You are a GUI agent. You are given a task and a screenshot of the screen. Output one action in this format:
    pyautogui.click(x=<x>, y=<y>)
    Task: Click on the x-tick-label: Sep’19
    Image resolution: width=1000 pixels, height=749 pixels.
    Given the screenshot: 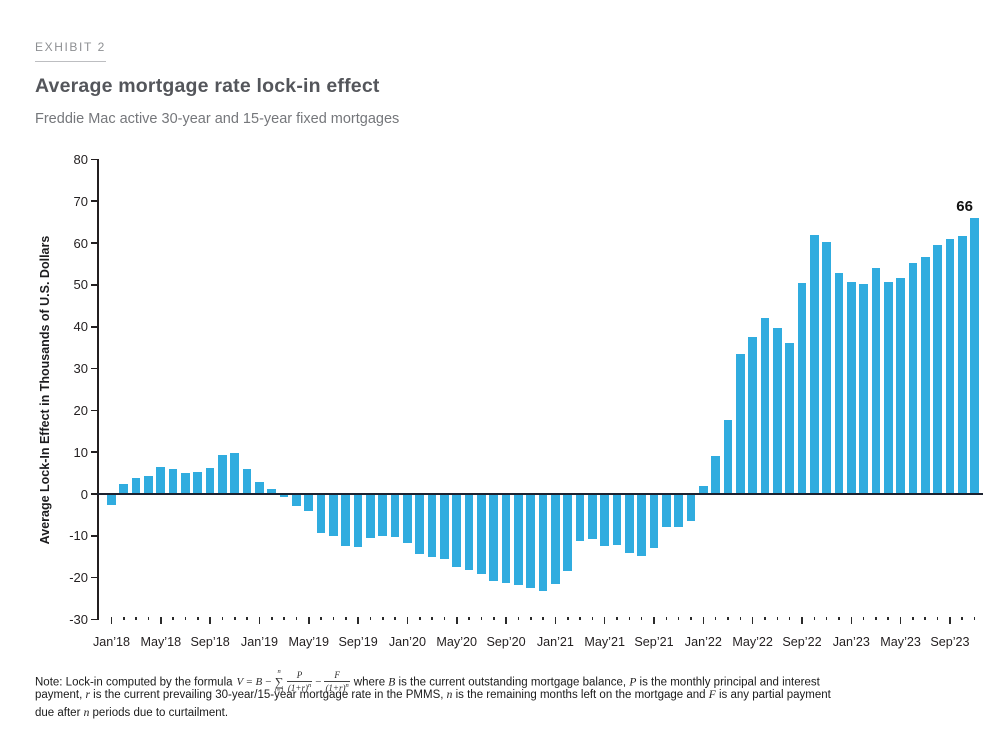 What is the action you would take?
    pyautogui.click(x=358, y=642)
    